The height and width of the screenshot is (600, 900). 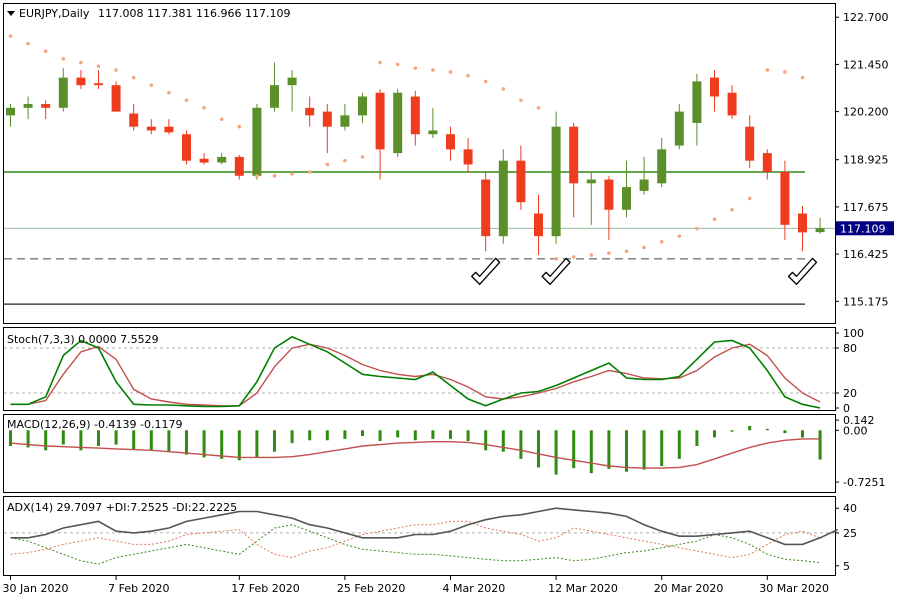 What do you see at coordinates (138, 588) in the screenshot?
I see `date-label: 7 Feb 2020` at bounding box center [138, 588].